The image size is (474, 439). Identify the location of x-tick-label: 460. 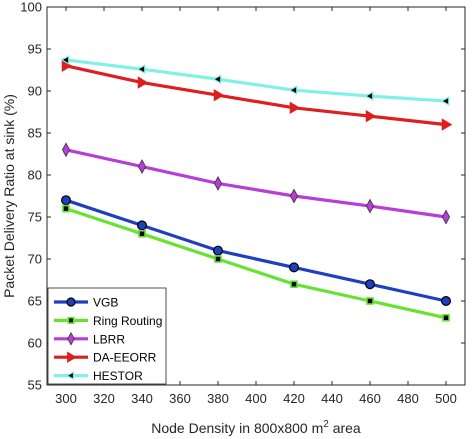
(370, 398).